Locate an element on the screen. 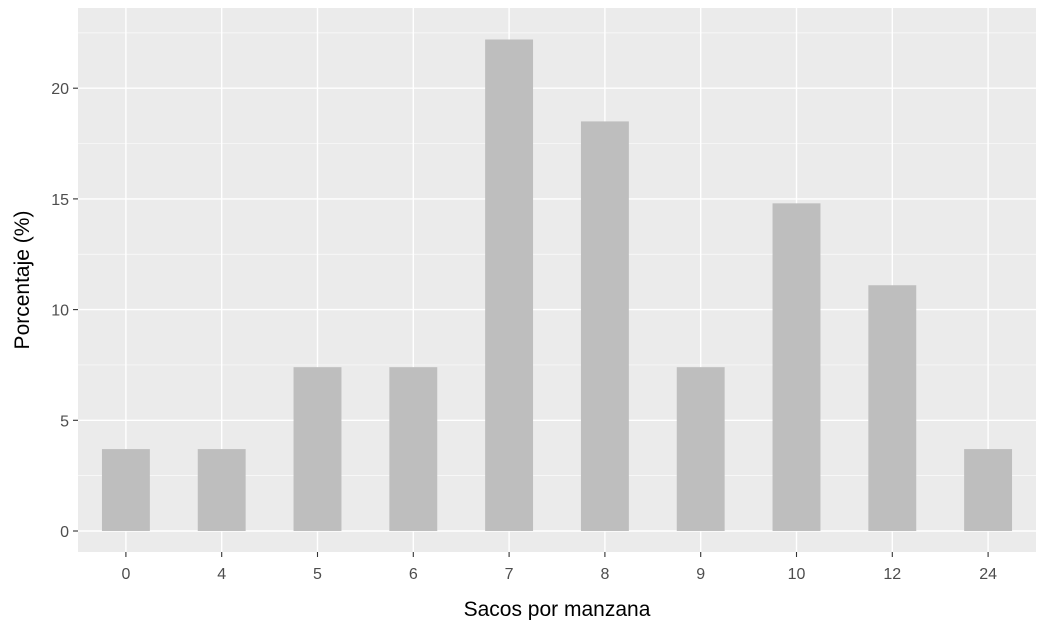 This screenshot has width=1044, height=620. x-tick-label: 24 is located at coordinates (988, 574).